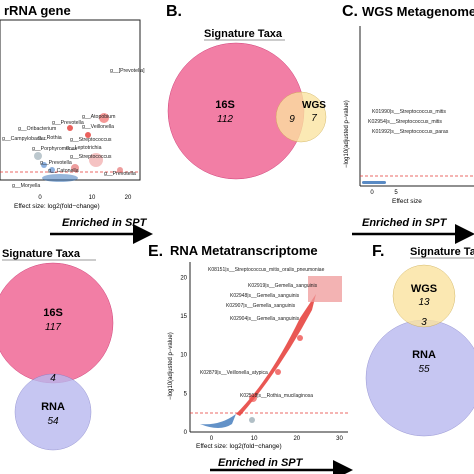  Describe the element at coordinates (37, 129) in the screenshot. I see `point-label: g__Oribacterium` at that location.